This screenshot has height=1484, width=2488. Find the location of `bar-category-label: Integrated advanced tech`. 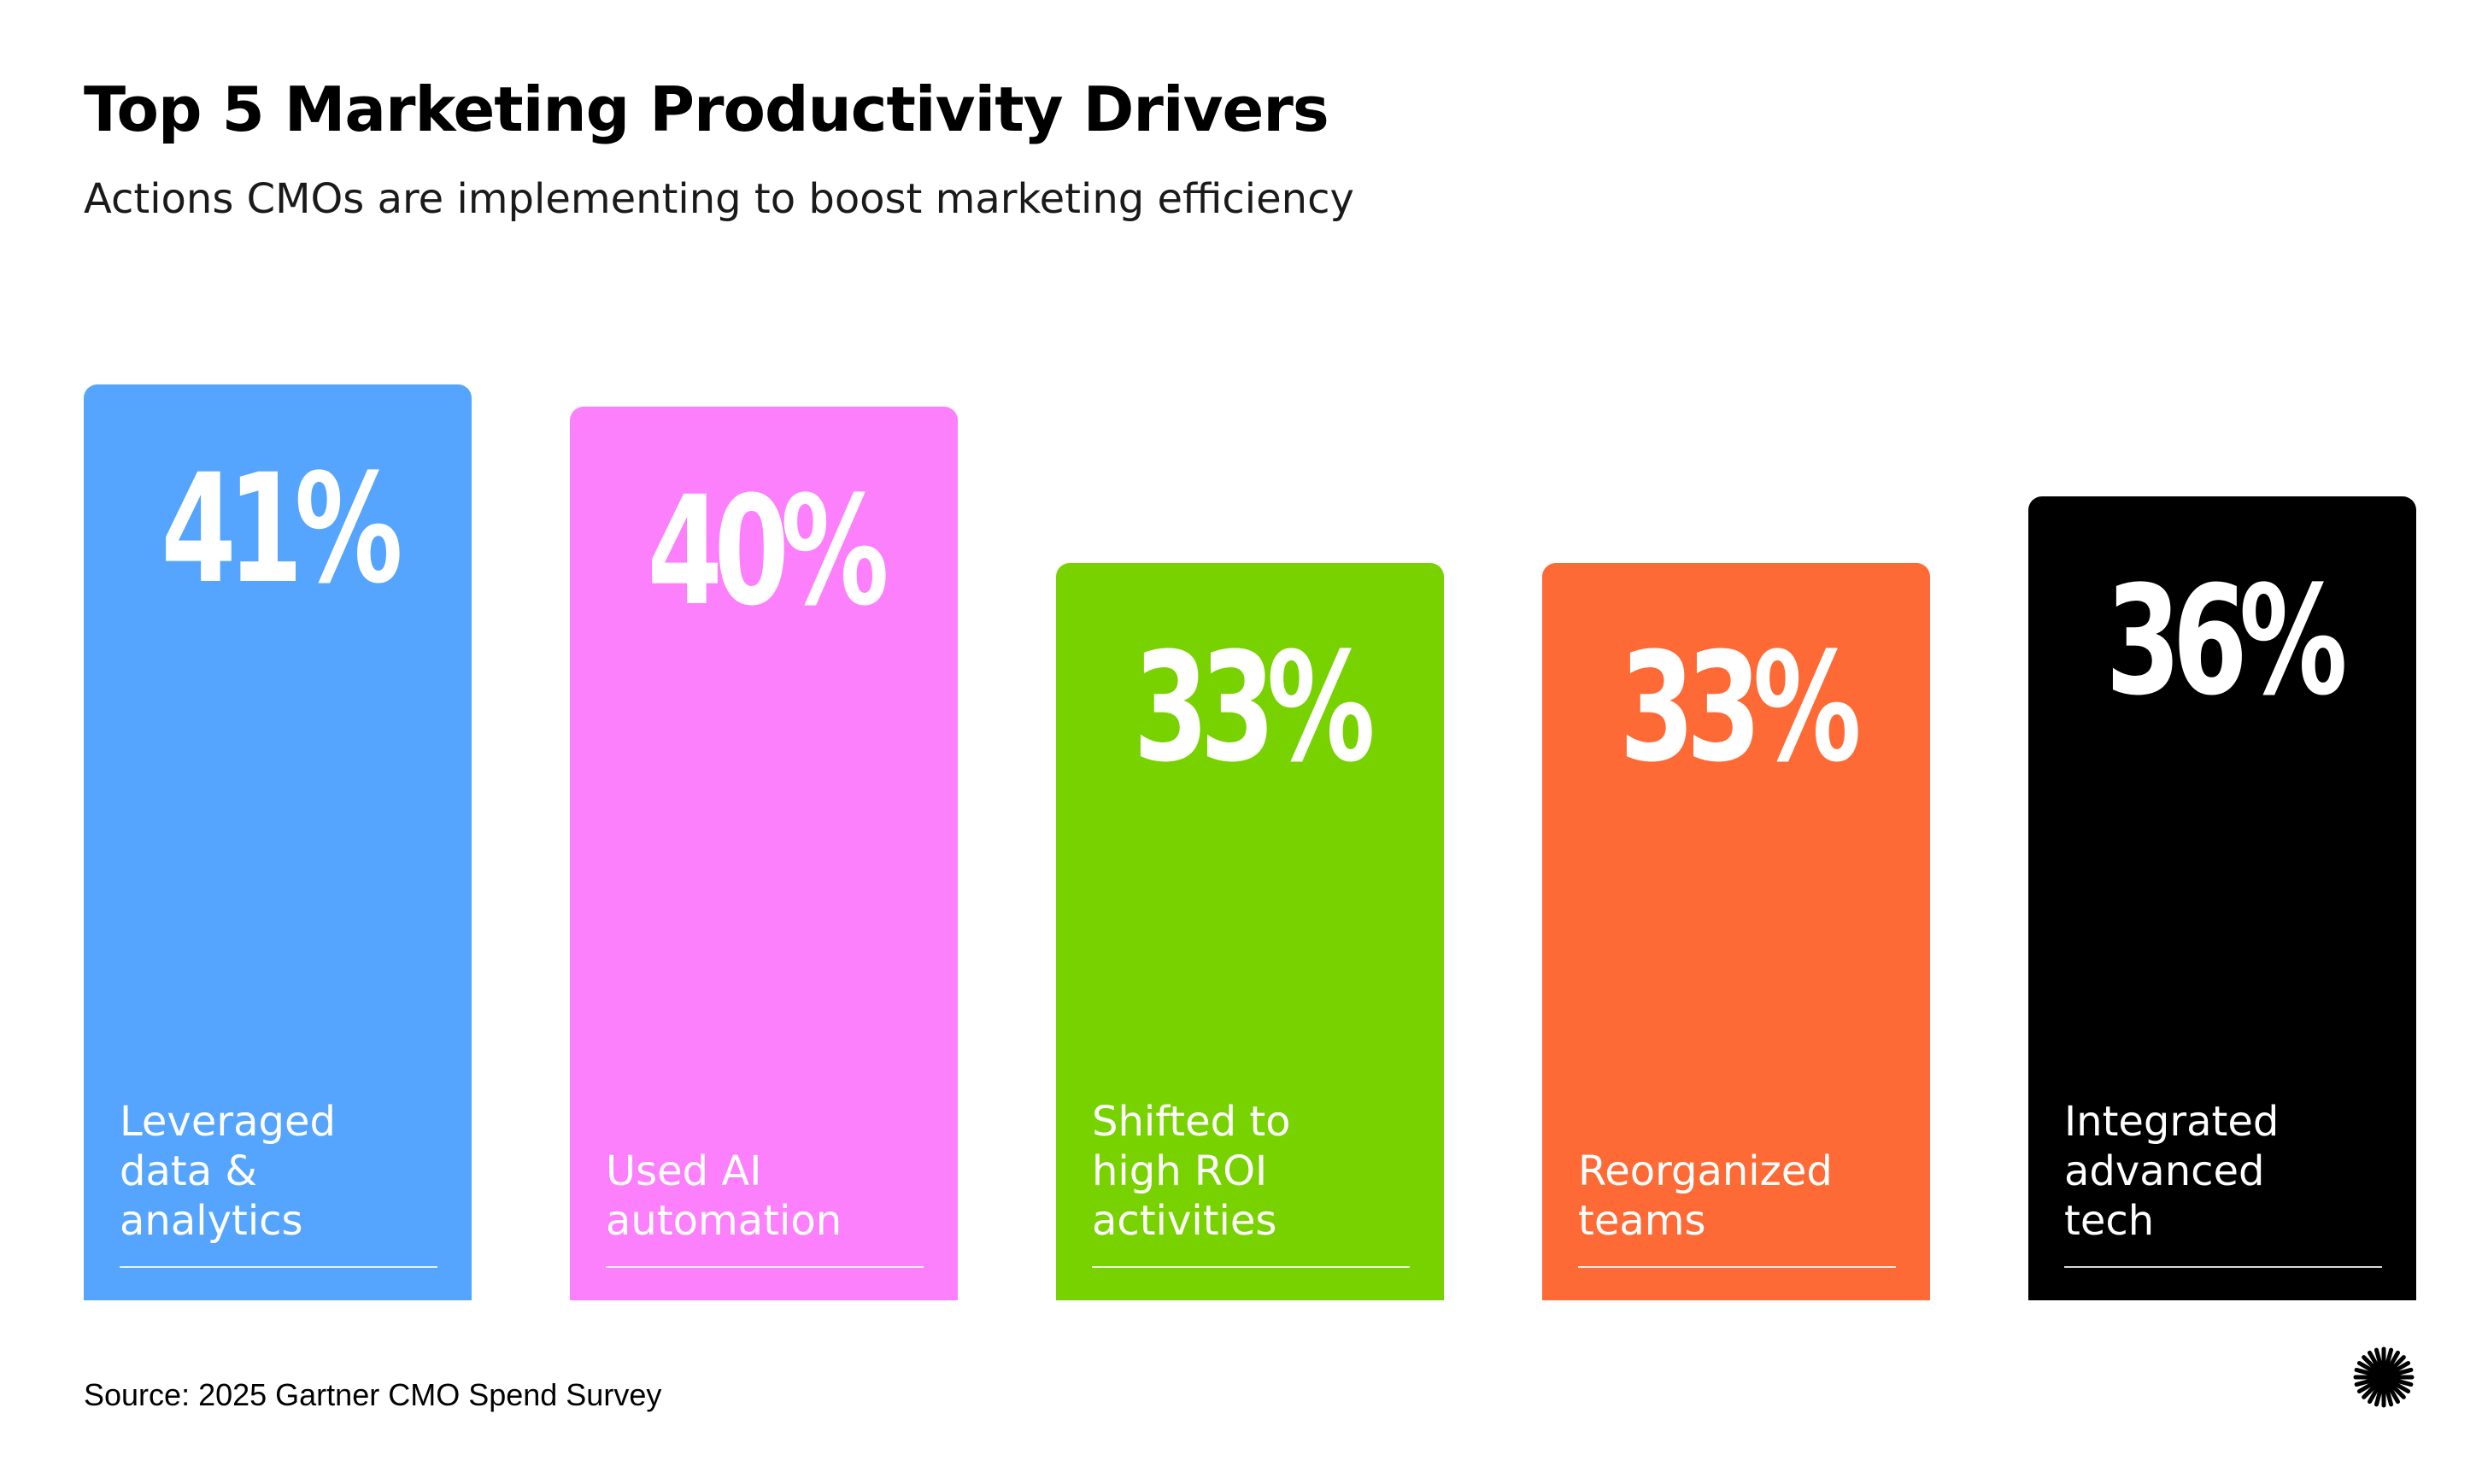

bar-category-label: Integrated advanced tech is located at coordinates (2172, 1171).